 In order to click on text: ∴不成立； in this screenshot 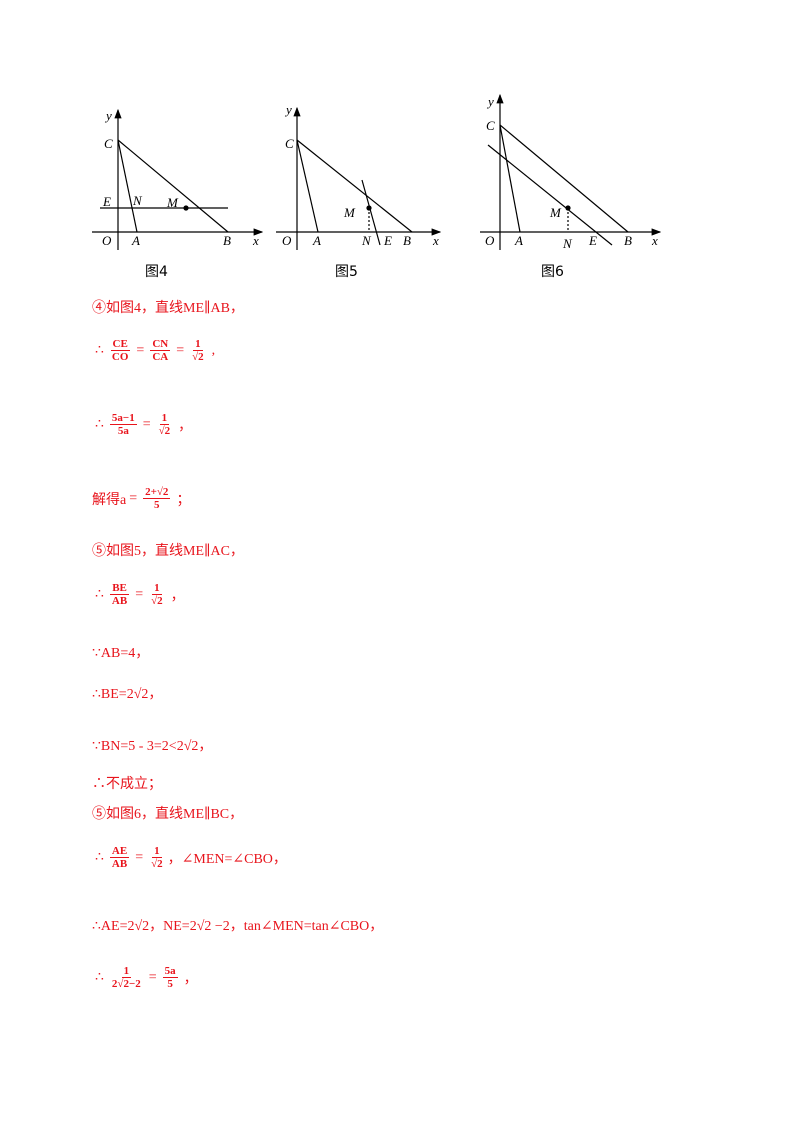, I will do `click(127, 784)`.